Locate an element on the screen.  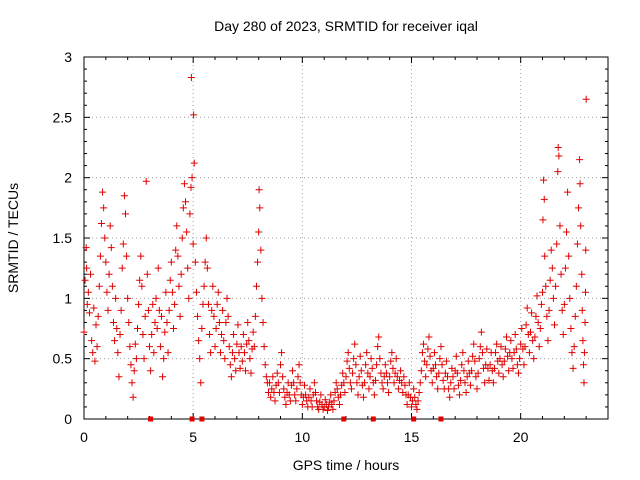
zero-value-marker is located at coordinates (414, 419).